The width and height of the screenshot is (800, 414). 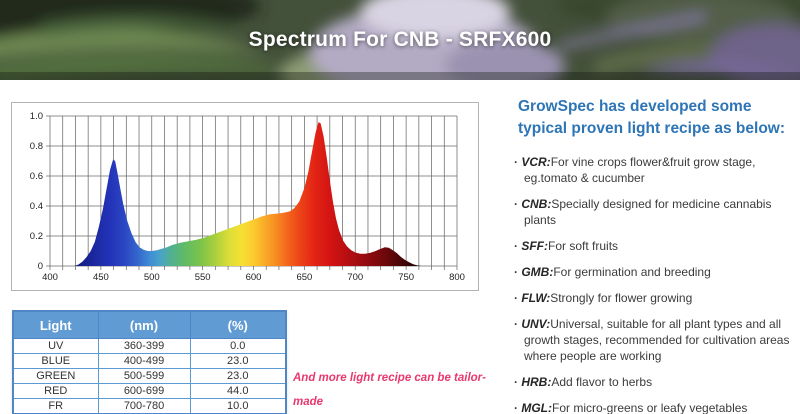 I want to click on recipe-code: FLW:, so click(x=536, y=298).